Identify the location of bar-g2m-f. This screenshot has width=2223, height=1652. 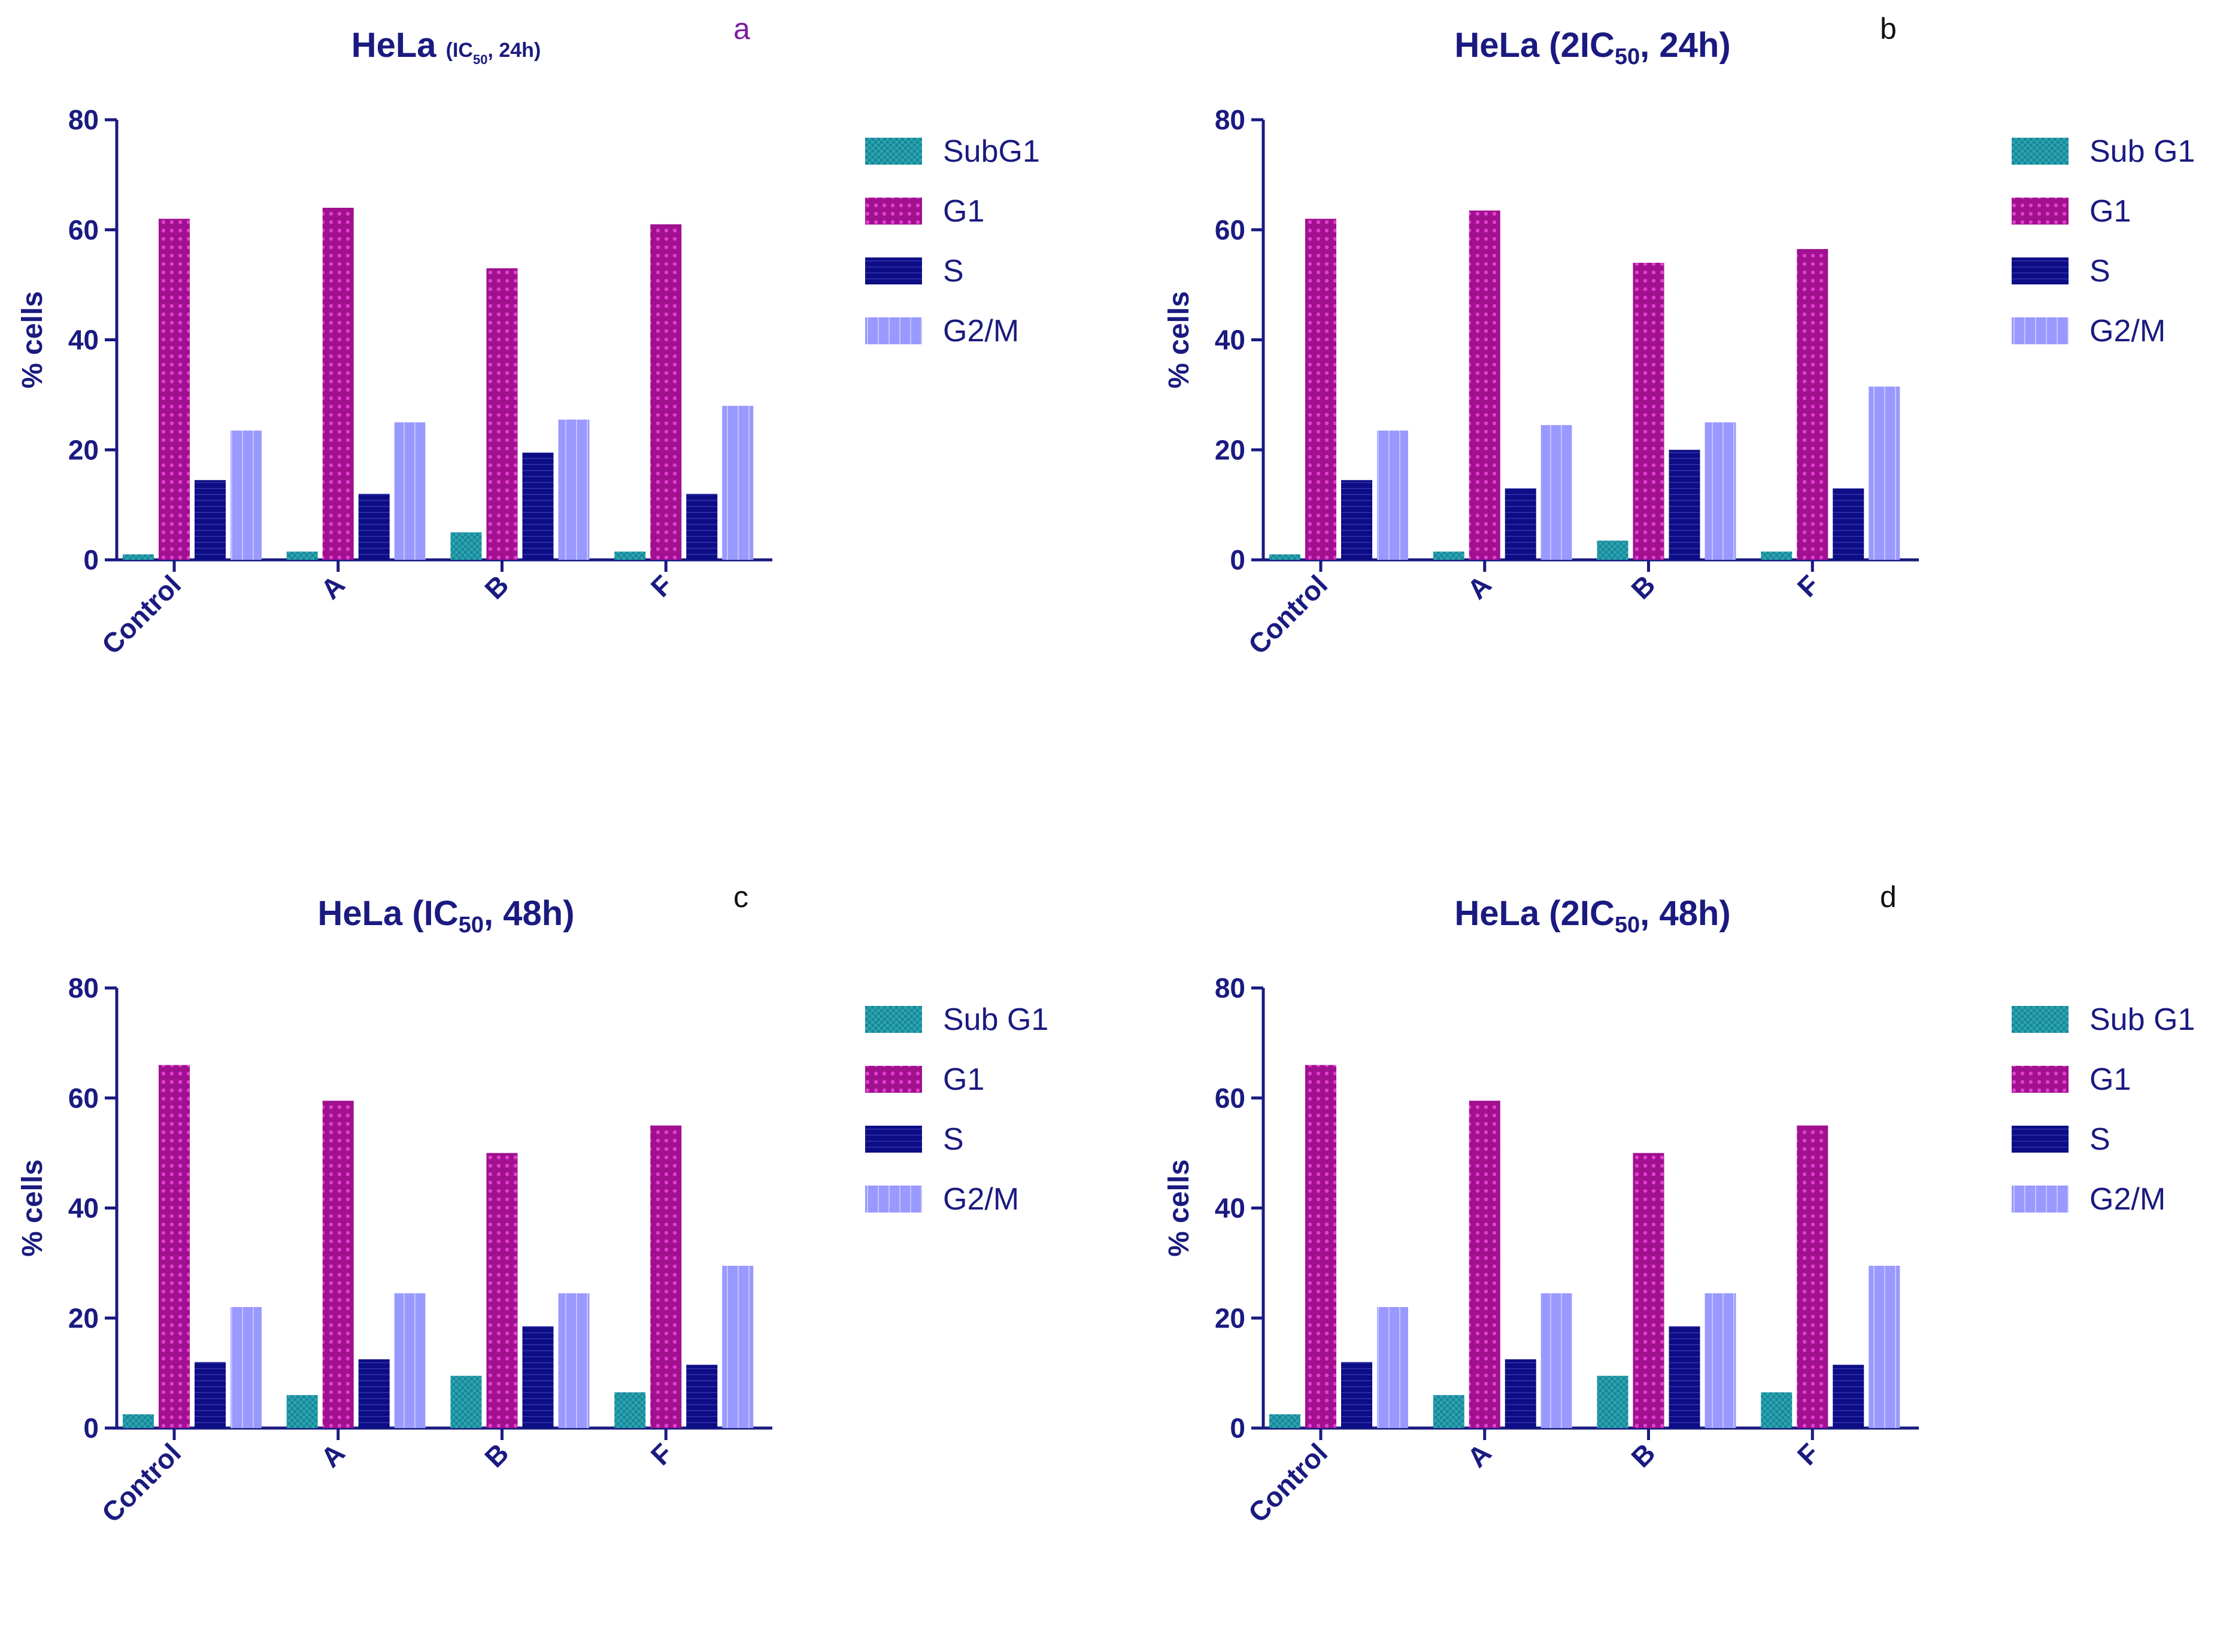
(1885, 1346).